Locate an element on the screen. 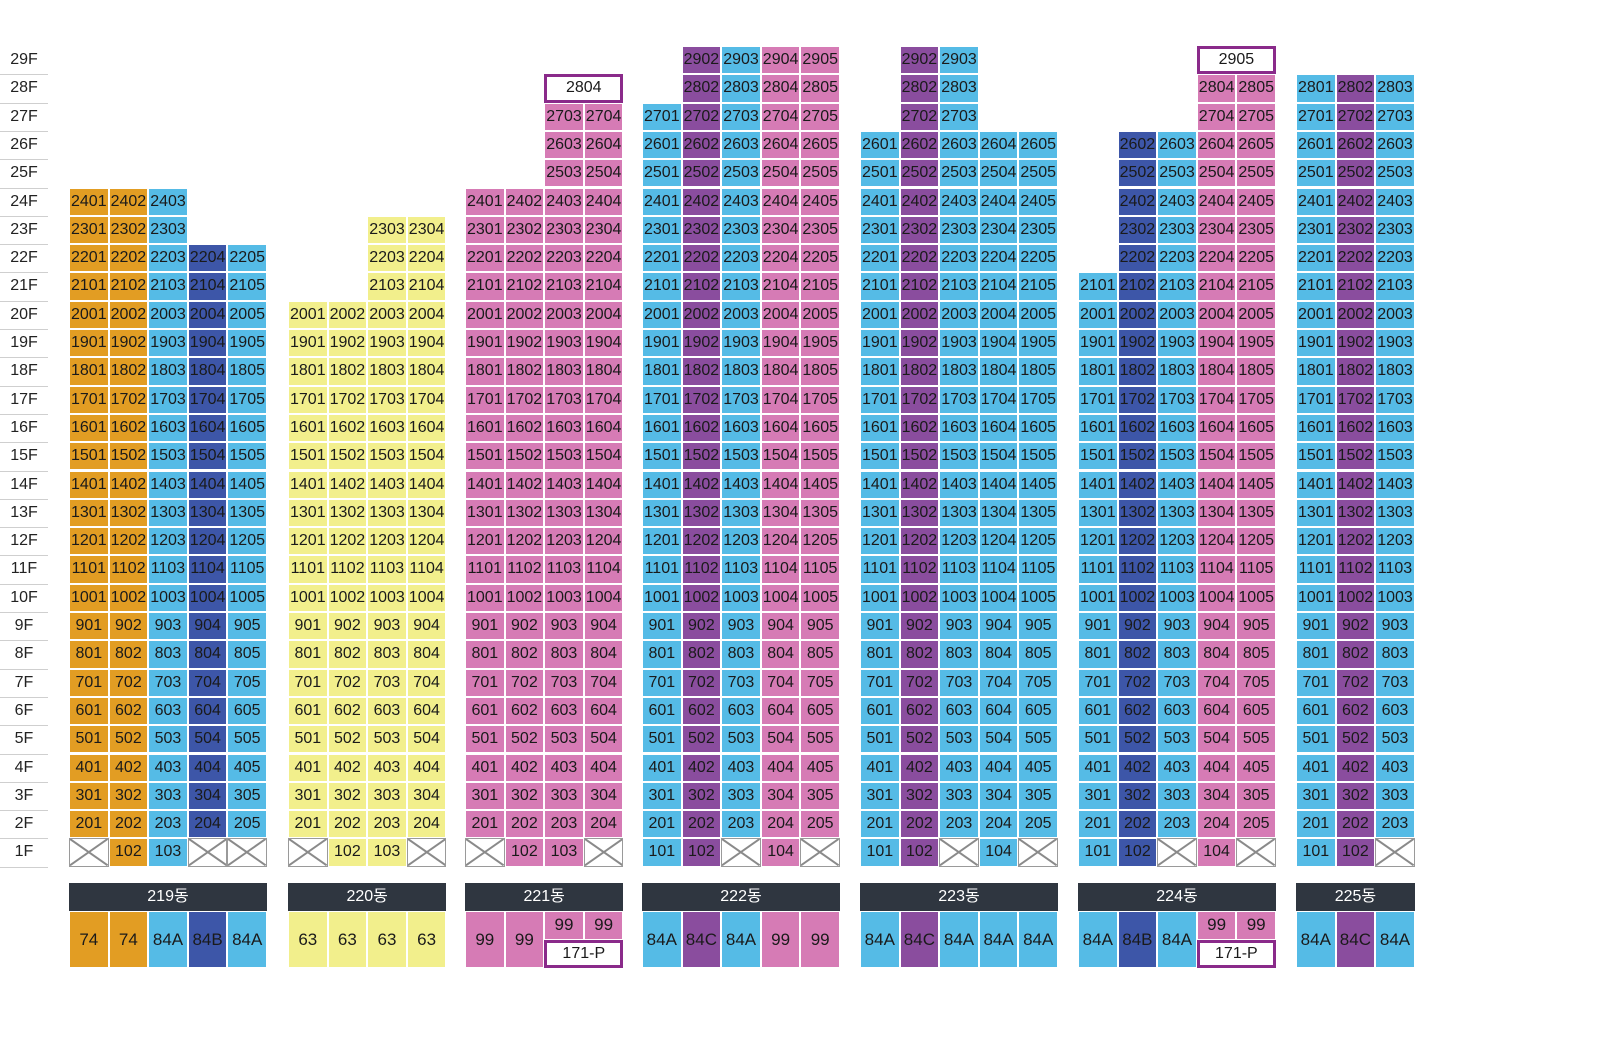 Image resolution: width=1600 pixels, height=1052 pixels. unit-cell: 1602 is located at coordinates (1137, 428).